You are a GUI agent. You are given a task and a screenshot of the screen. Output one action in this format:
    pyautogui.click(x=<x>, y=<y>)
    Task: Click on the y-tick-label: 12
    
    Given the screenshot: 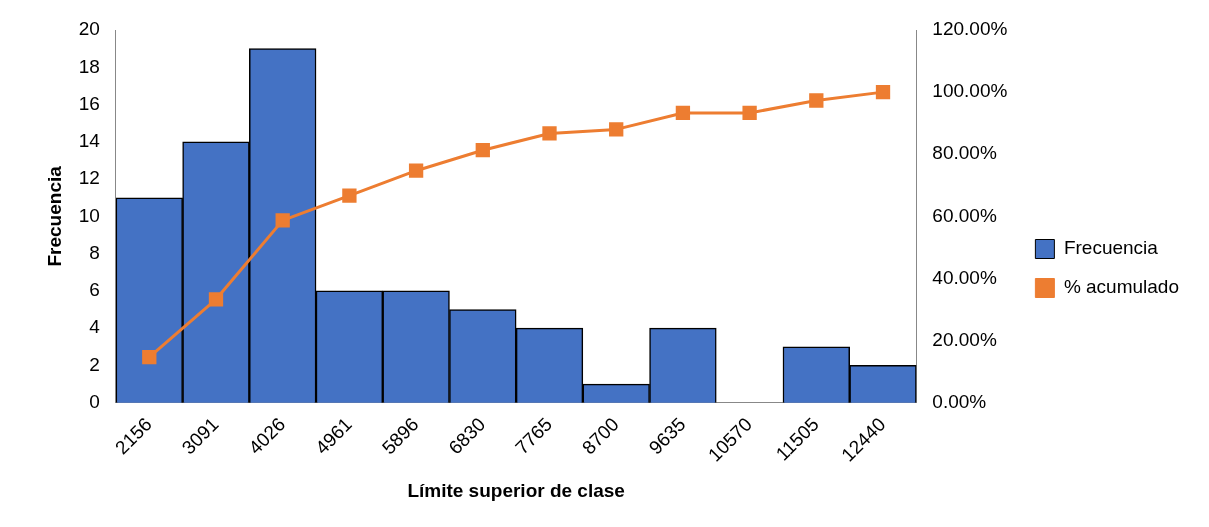 What is the action you would take?
    pyautogui.click(x=89, y=178)
    